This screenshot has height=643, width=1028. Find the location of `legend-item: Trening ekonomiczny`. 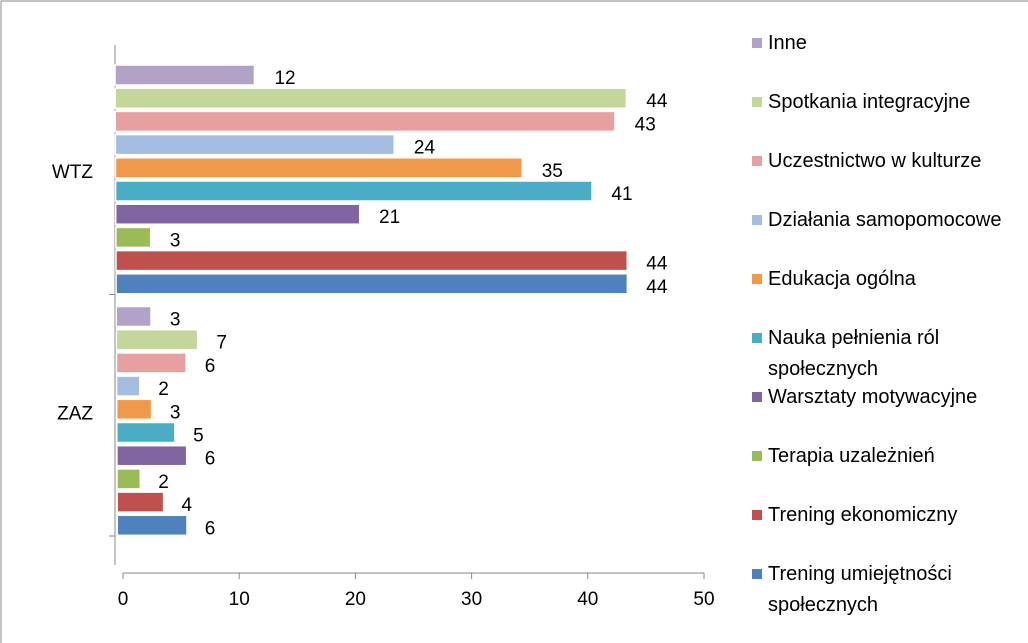

legend-item: Trening ekonomiczny is located at coordinates (890, 515).